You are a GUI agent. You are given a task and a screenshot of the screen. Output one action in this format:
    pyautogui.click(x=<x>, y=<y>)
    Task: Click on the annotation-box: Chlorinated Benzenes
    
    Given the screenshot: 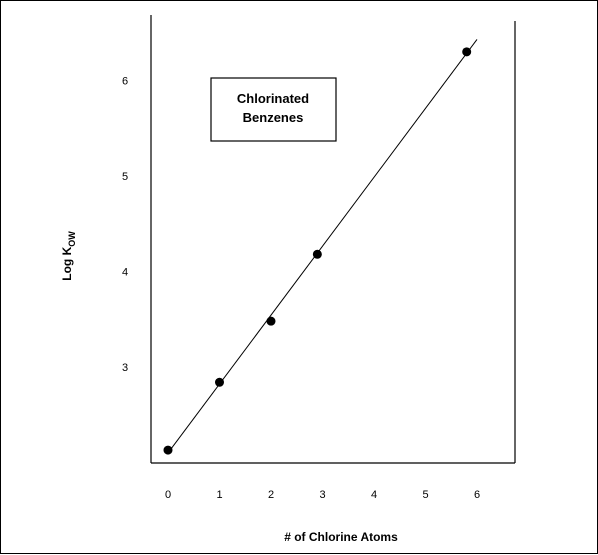 What is the action you would take?
    pyautogui.click(x=273, y=109)
    